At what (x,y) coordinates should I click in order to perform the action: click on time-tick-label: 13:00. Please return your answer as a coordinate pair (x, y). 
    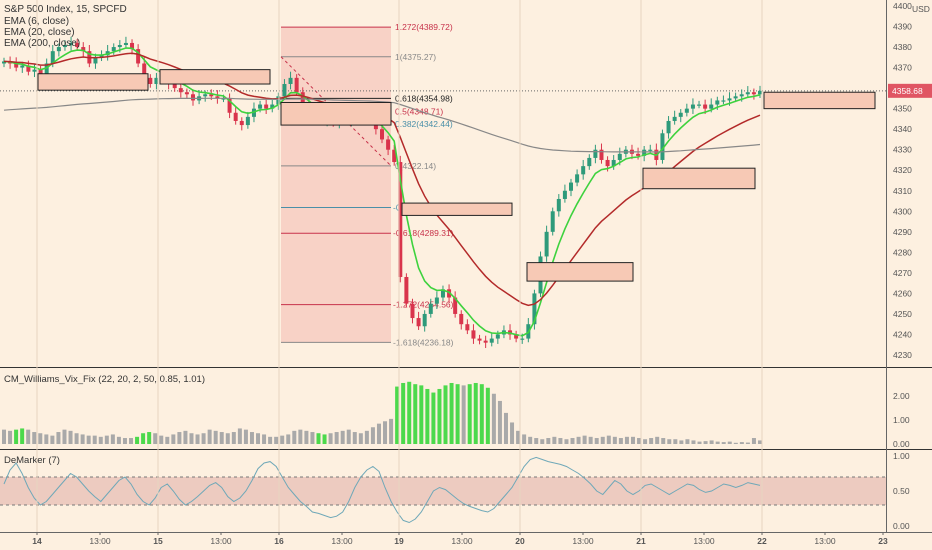
    Looking at the image, I should click on (583, 541).